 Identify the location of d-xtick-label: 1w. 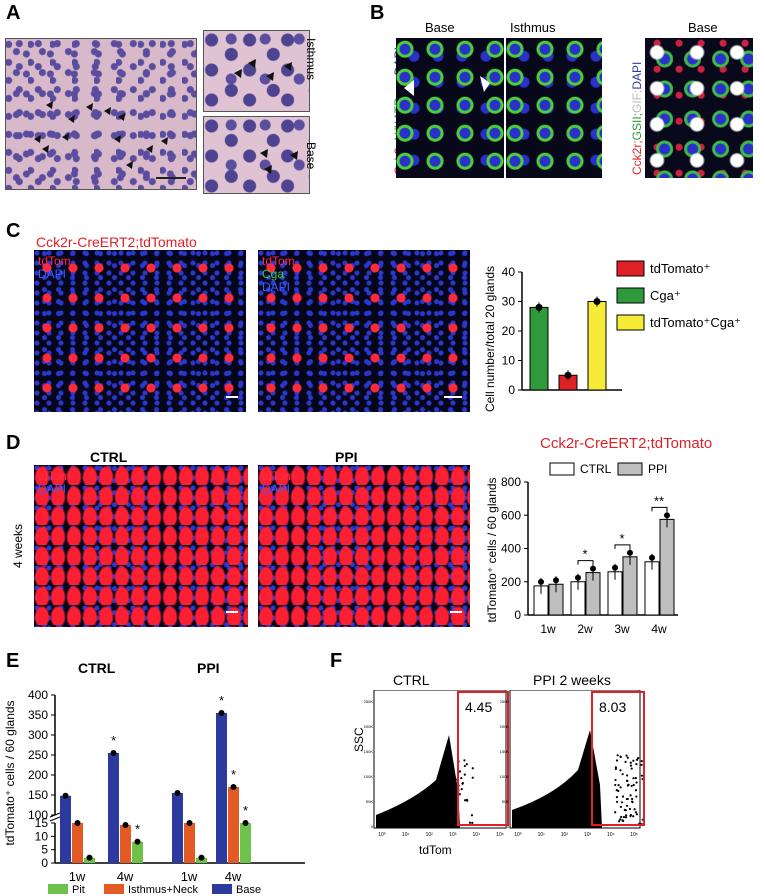
(548, 629).